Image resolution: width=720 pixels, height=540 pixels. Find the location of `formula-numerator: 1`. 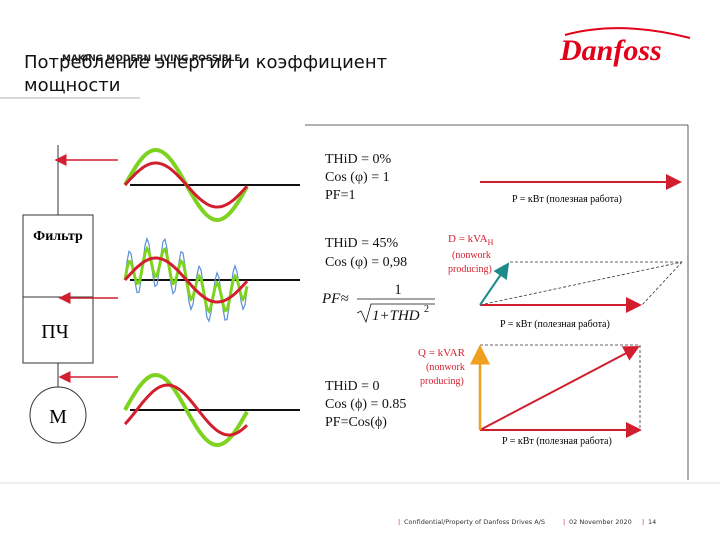

formula-numerator: 1 is located at coordinates (398, 290).